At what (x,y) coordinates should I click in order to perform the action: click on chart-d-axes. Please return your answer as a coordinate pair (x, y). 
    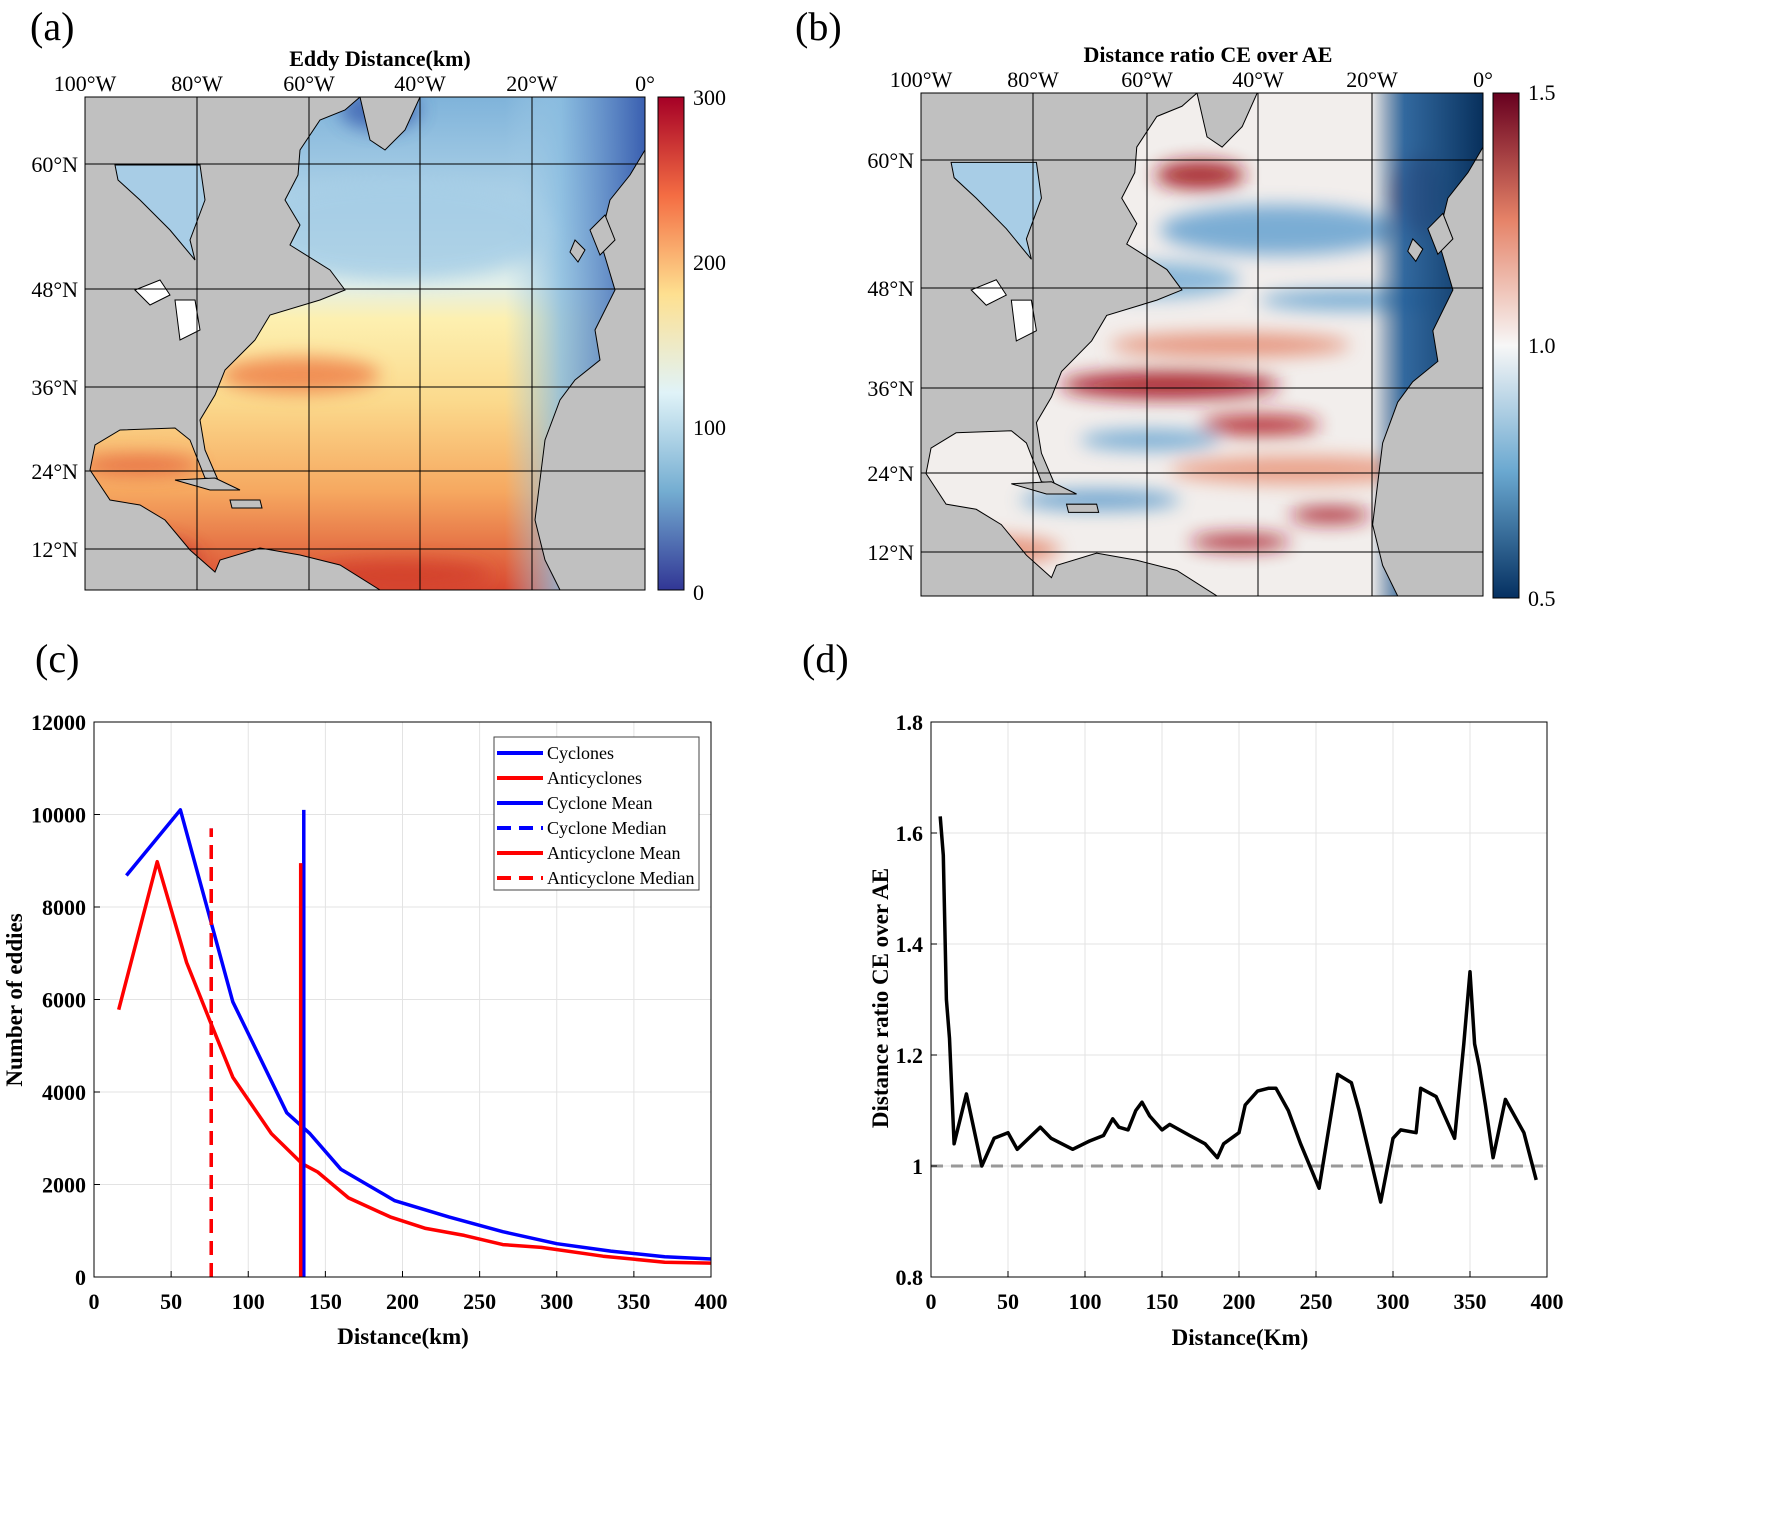
    Looking at the image, I should click on (1239, 999).